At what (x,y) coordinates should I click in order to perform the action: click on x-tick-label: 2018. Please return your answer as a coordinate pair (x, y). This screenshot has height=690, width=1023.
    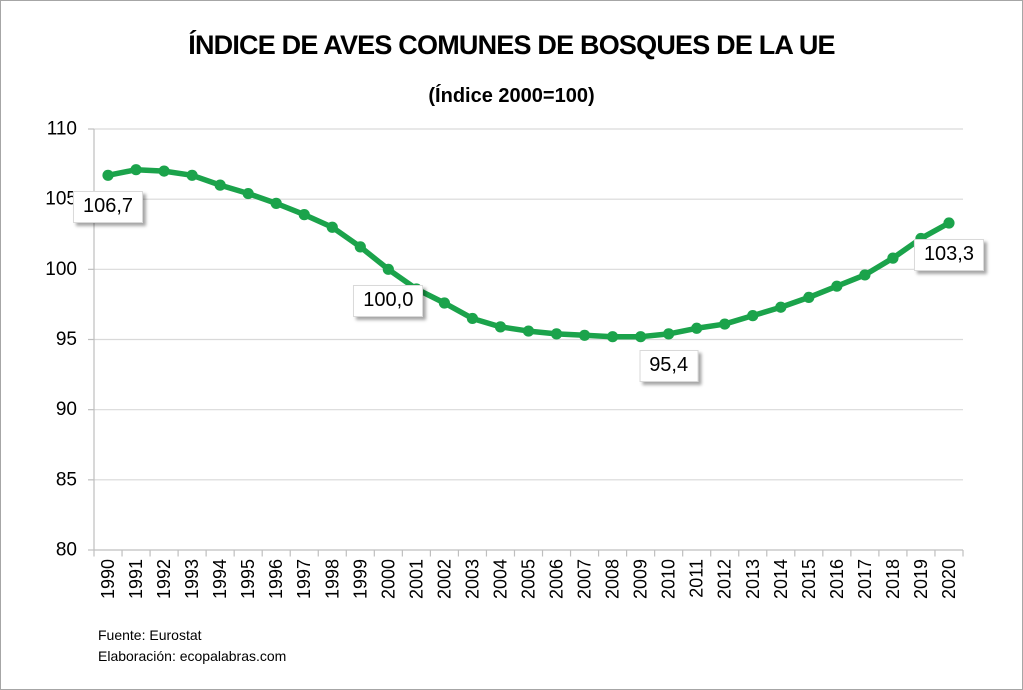
    Looking at the image, I should click on (893, 579).